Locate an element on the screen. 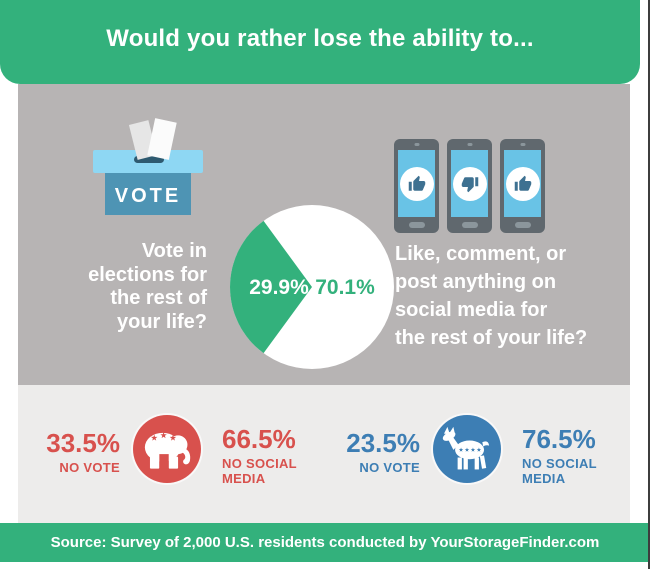 The image size is (650, 569). question-line: post anything on is located at coordinates (476, 282).